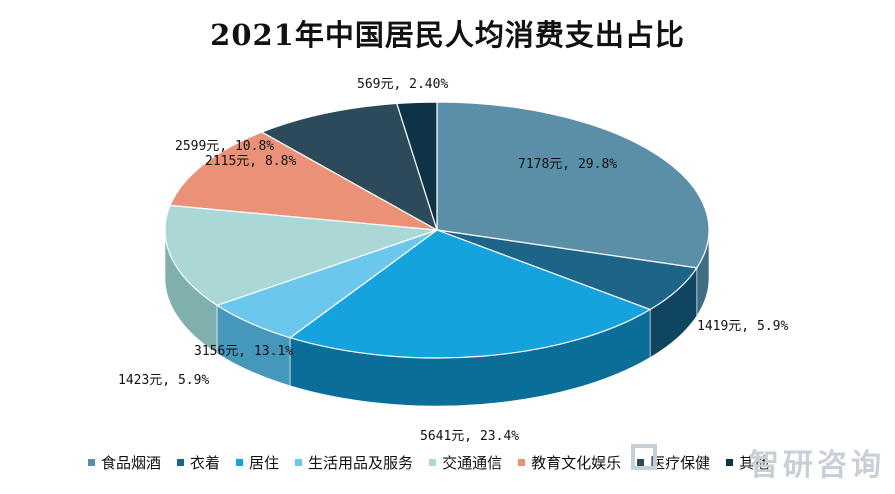 This screenshot has height=494, width=895. I want to click on legend-item-1: 衣着, so click(198, 462).